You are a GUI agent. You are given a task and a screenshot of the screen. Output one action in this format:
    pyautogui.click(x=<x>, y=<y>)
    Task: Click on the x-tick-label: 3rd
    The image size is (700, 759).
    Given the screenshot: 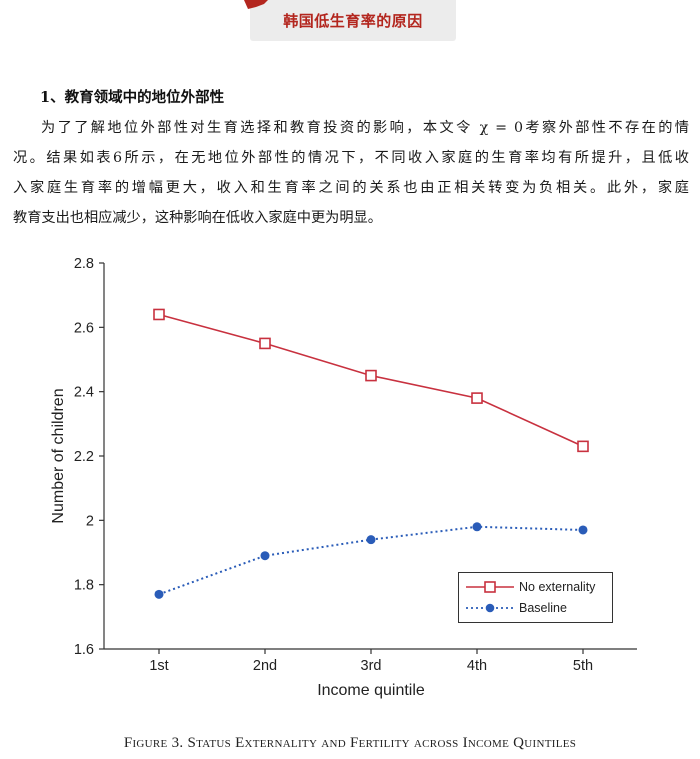 What is the action you would take?
    pyautogui.click(x=371, y=666)
    